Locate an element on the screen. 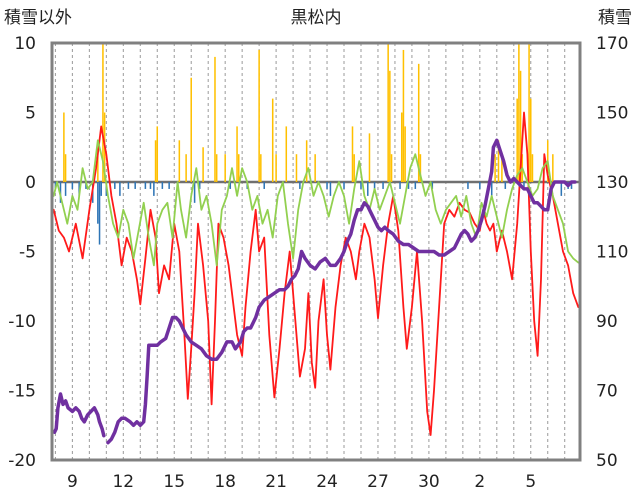  left-tick-label: -15 is located at coordinates (22, 392).